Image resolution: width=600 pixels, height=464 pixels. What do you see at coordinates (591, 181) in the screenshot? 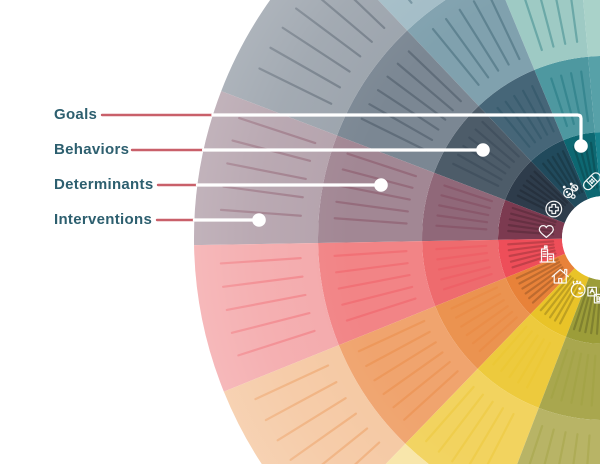
I see `bandage-icon` at bounding box center [591, 181].